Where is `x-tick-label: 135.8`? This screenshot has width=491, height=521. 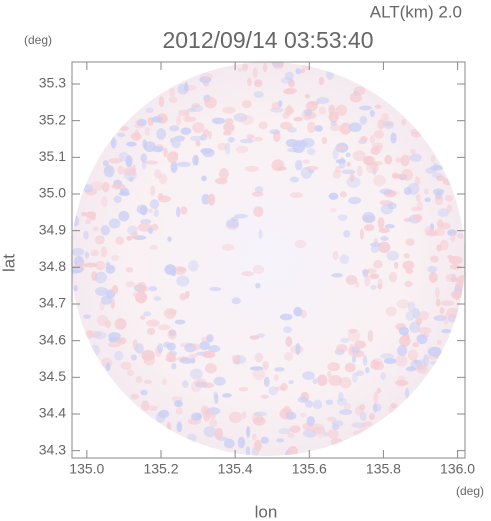
x-tick-label: 135.8 is located at coordinates (383, 469).